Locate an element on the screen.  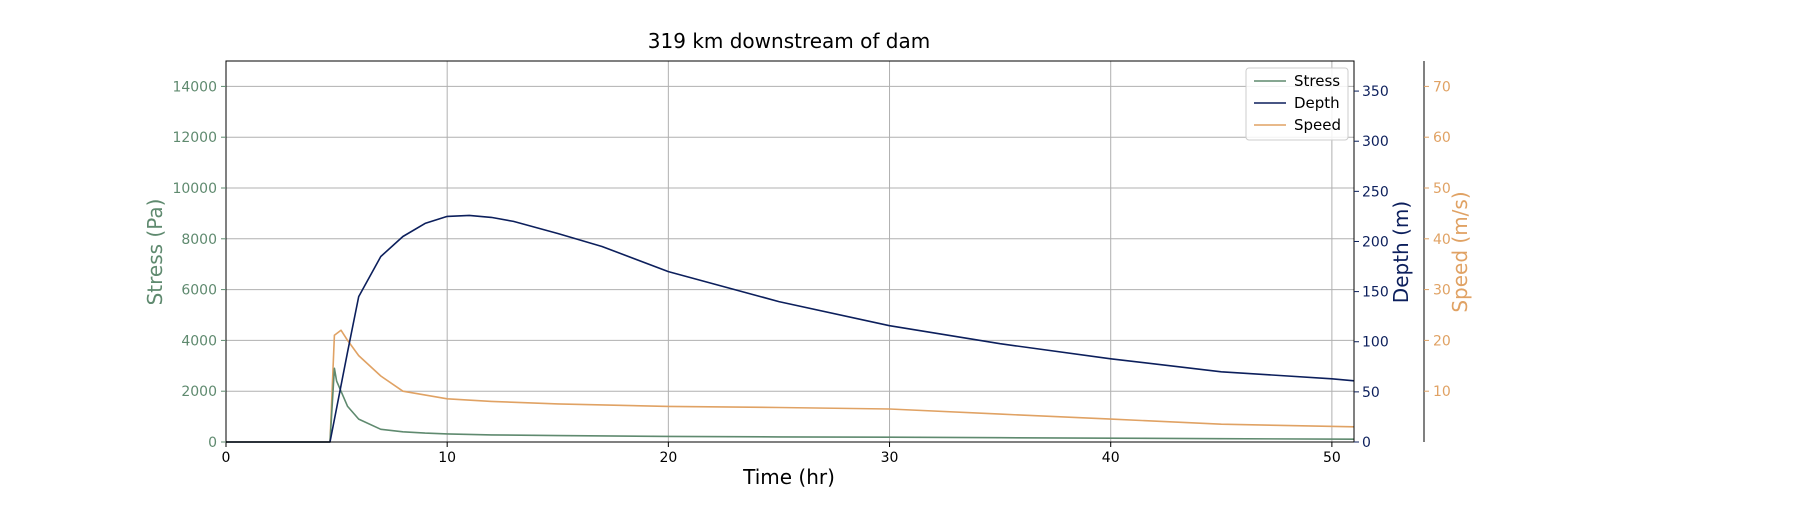
x-tick-label: 40 is located at coordinates (1111, 458).